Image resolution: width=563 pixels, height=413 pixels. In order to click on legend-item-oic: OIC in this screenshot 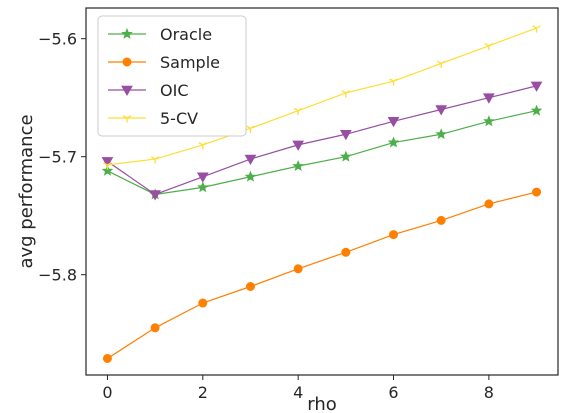, I will do `click(148, 90)`.